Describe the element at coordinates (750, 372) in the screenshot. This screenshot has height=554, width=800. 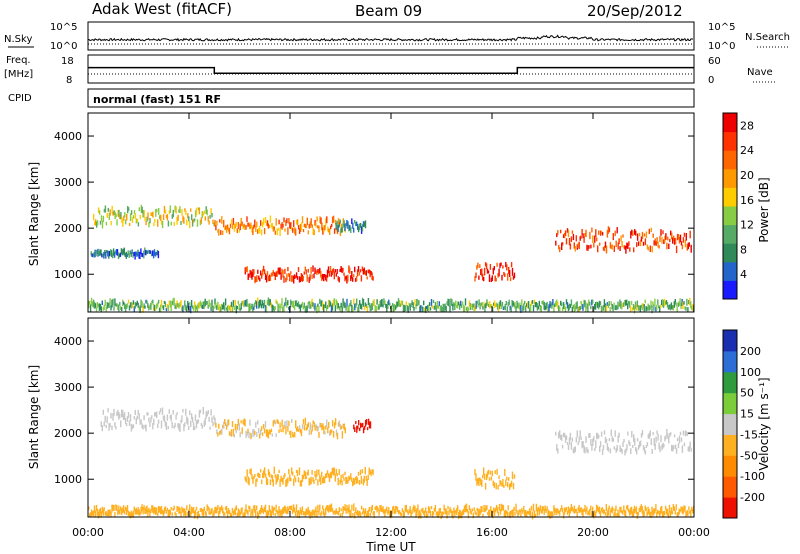
I see `velocity-cbar-tick: 100` at that location.